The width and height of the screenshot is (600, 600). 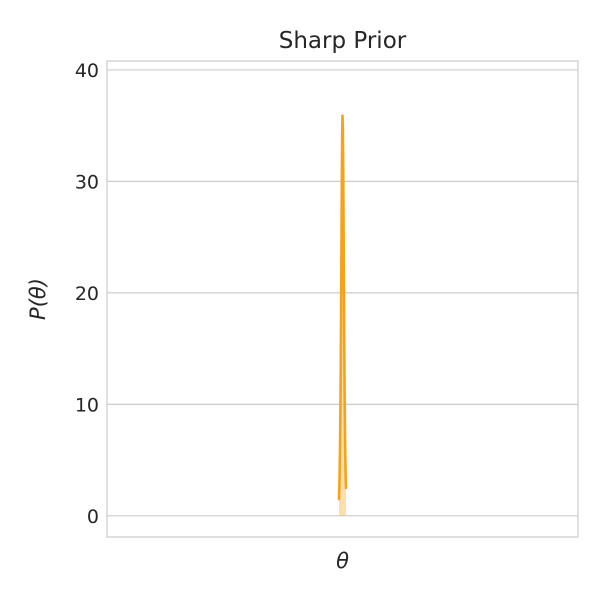 What do you see at coordinates (342, 561) in the screenshot?
I see `x-axis-label: θ` at bounding box center [342, 561].